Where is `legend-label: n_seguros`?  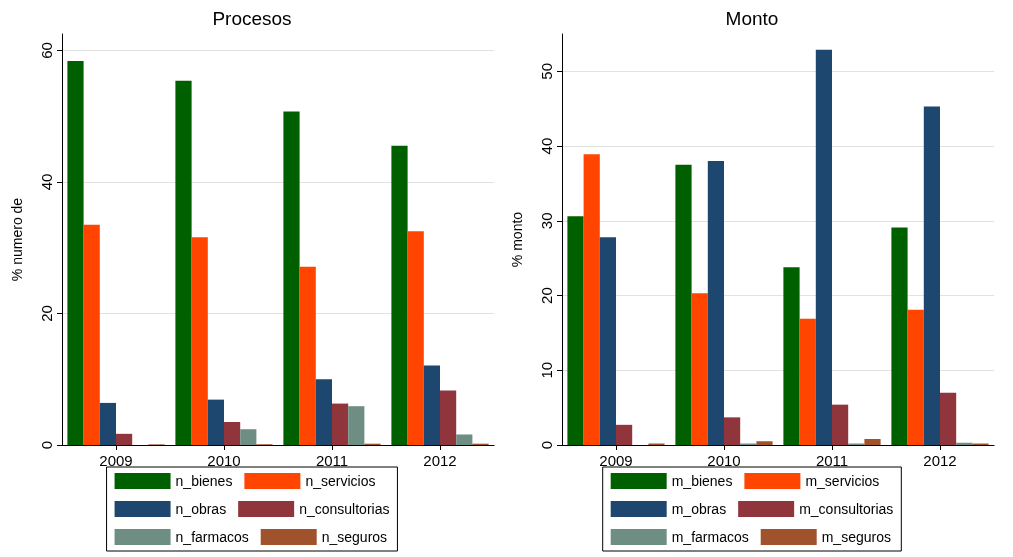 legend-label: n_seguros is located at coordinates (354, 537).